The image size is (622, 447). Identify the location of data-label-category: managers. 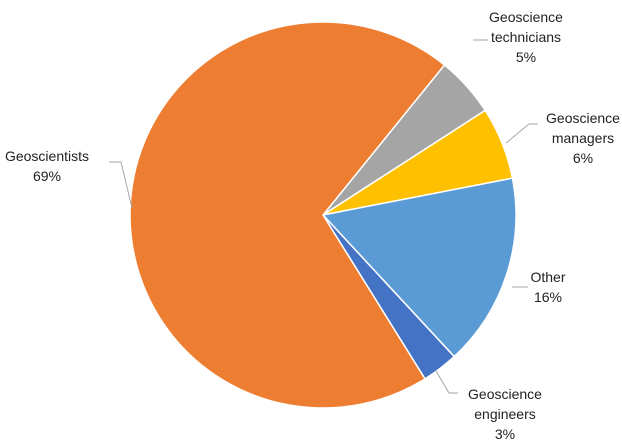
(583, 138).